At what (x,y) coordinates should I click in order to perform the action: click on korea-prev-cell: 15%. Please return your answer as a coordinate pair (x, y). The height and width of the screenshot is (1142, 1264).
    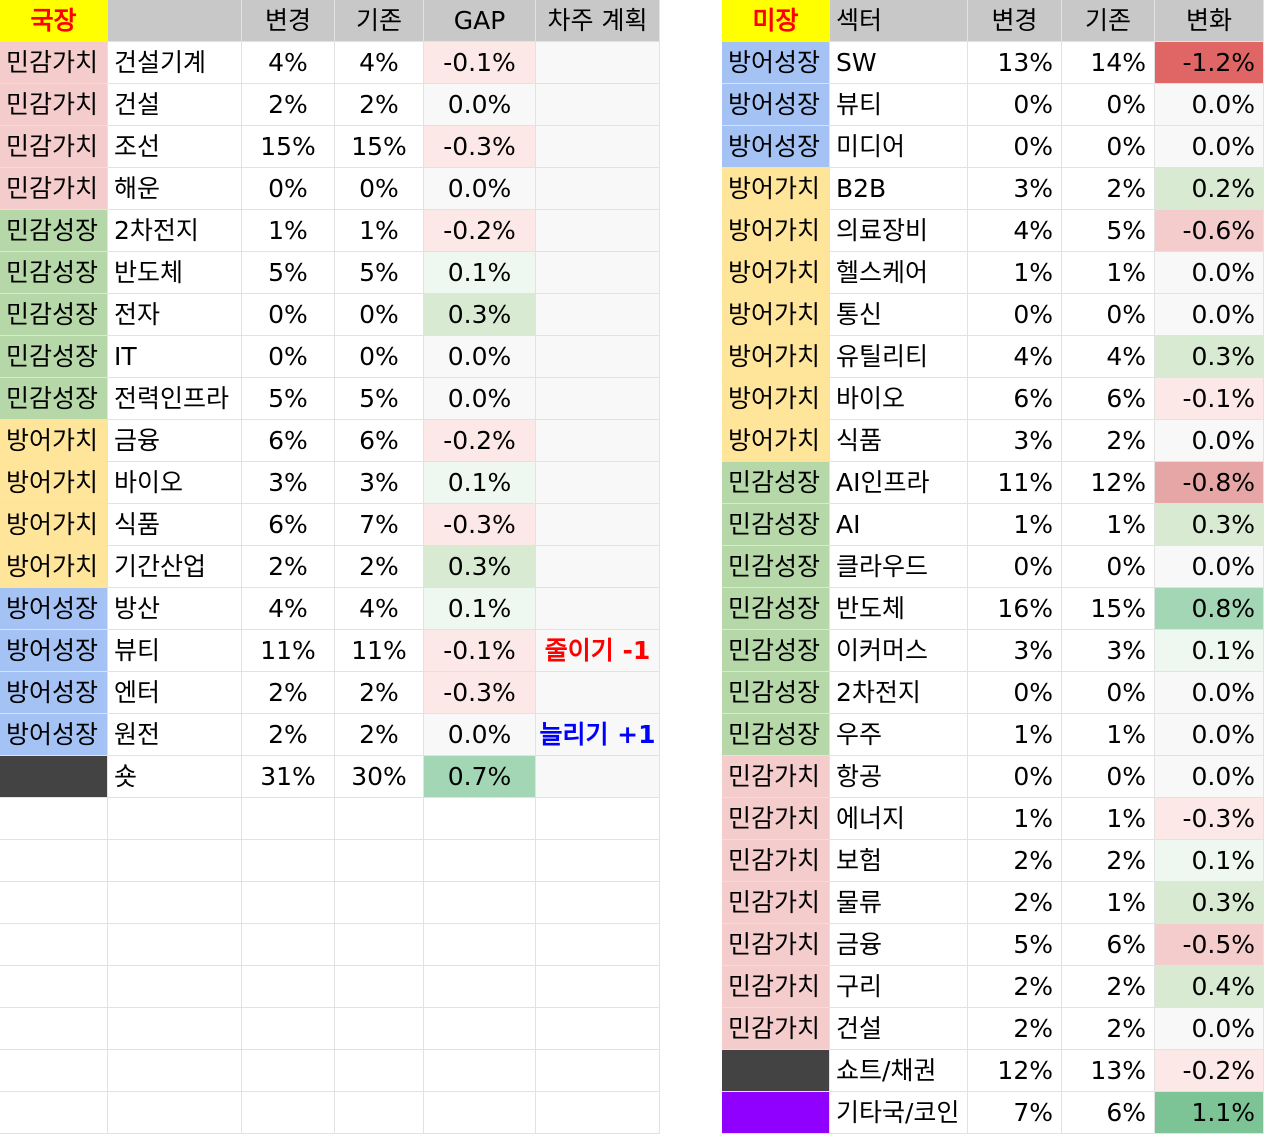
    Looking at the image, I should click on (379, 147).